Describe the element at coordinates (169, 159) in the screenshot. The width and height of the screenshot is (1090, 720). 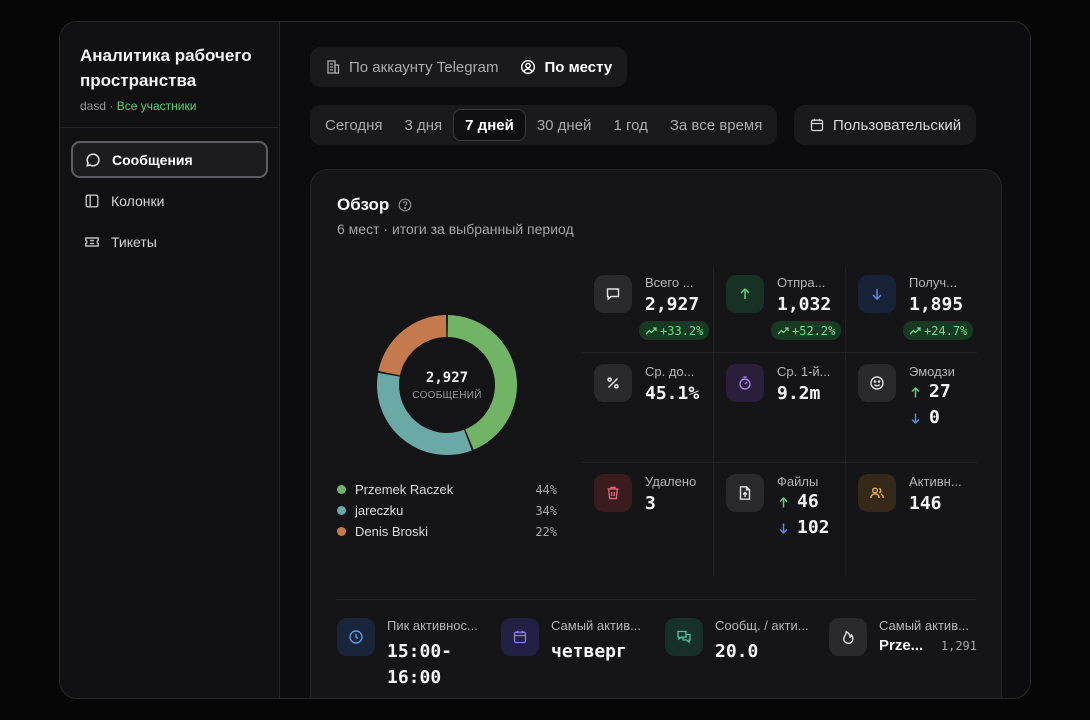
I see `sidebar-item-messages: Сообщения` at that location.